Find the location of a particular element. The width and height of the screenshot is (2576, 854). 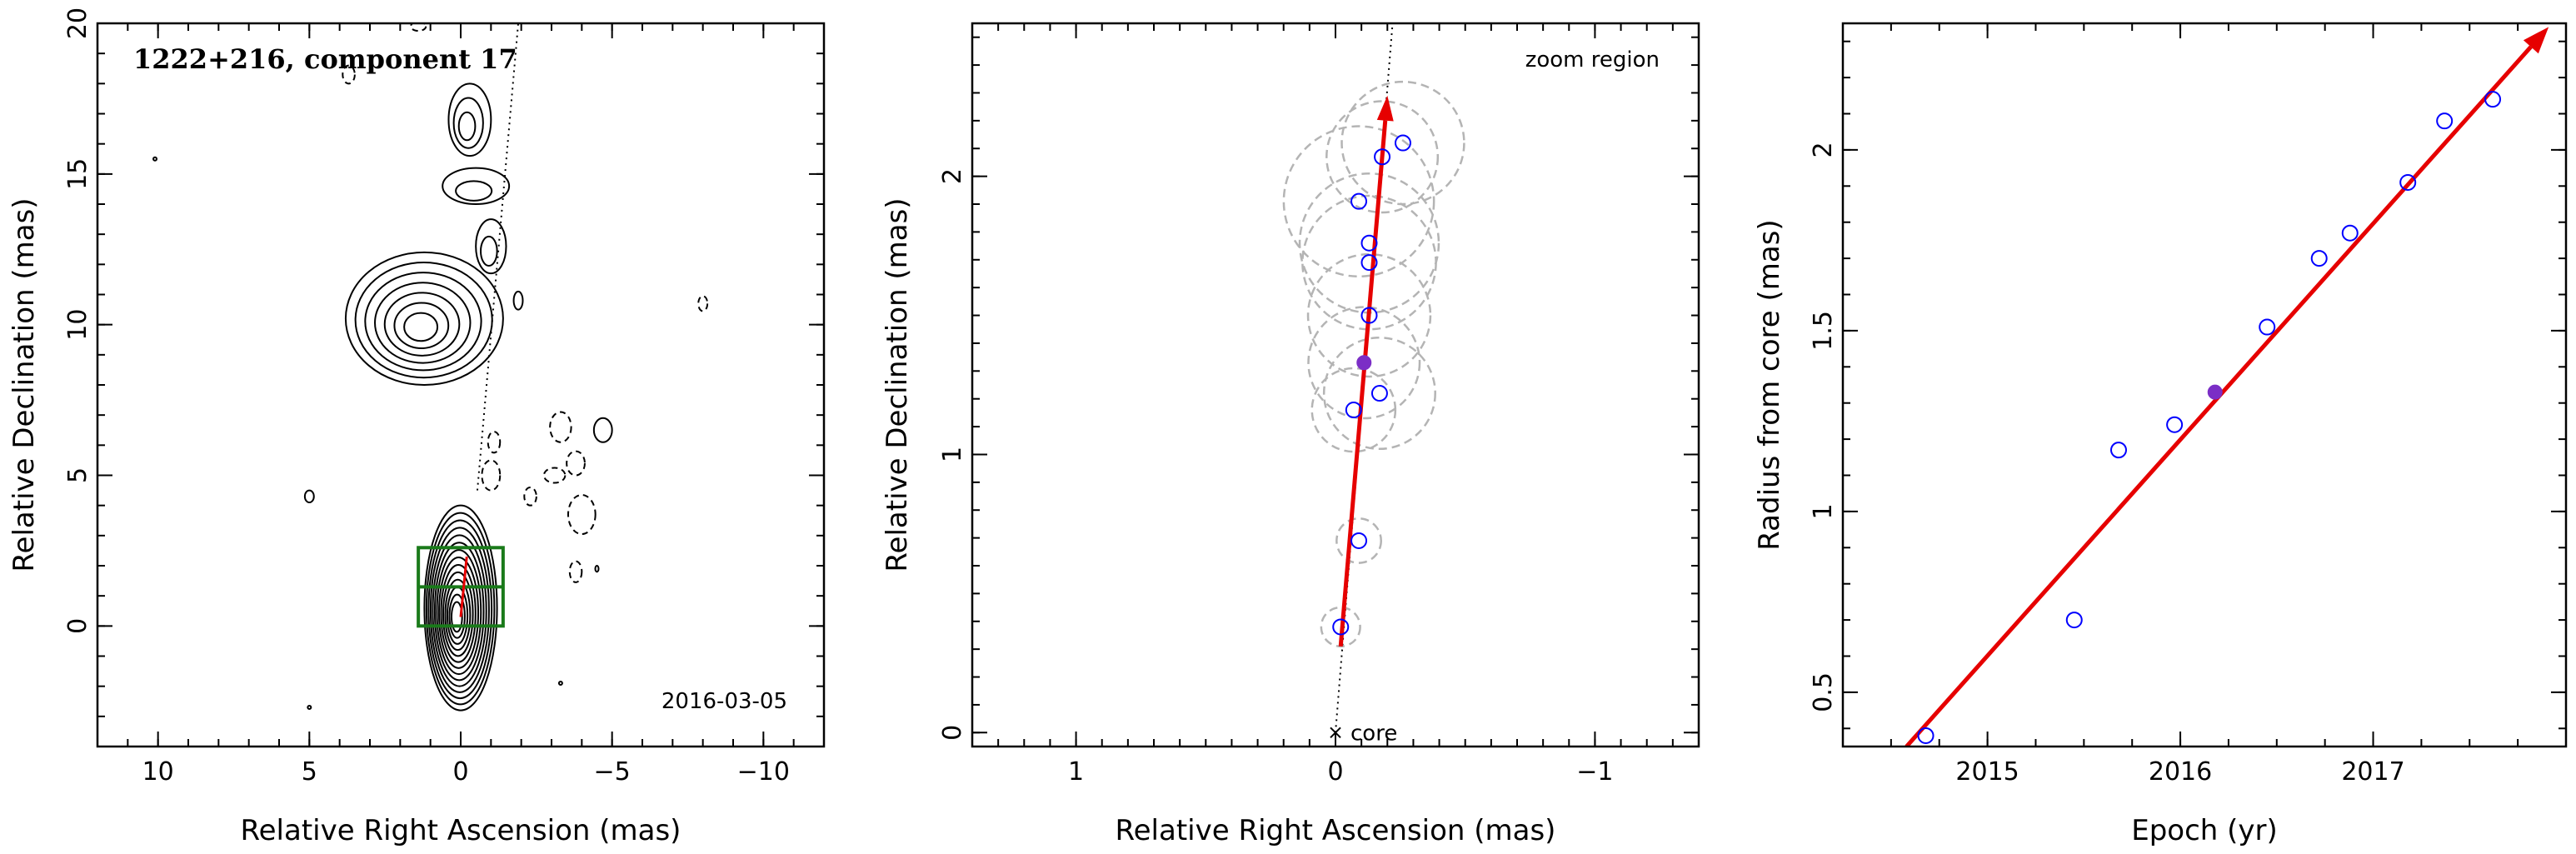

x-tick-label: 2016 is located at coordinates (2180, 772).